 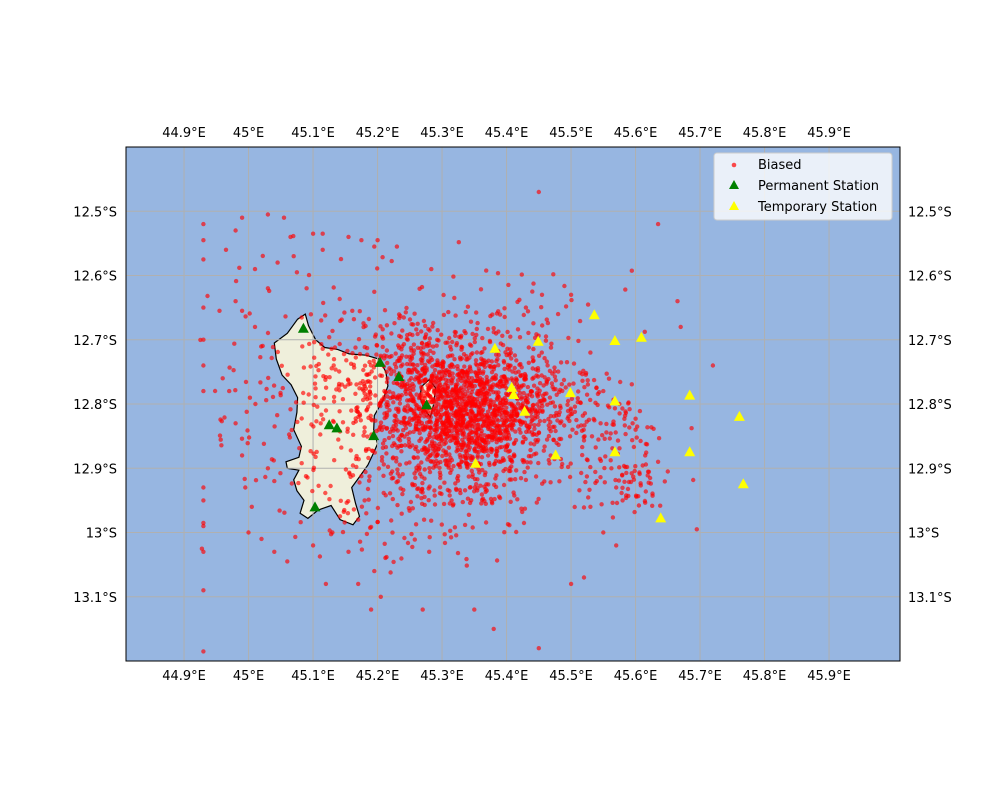 I want to click on x-tick-label-bottom: 45.3°E, so click(x=442, y=676).